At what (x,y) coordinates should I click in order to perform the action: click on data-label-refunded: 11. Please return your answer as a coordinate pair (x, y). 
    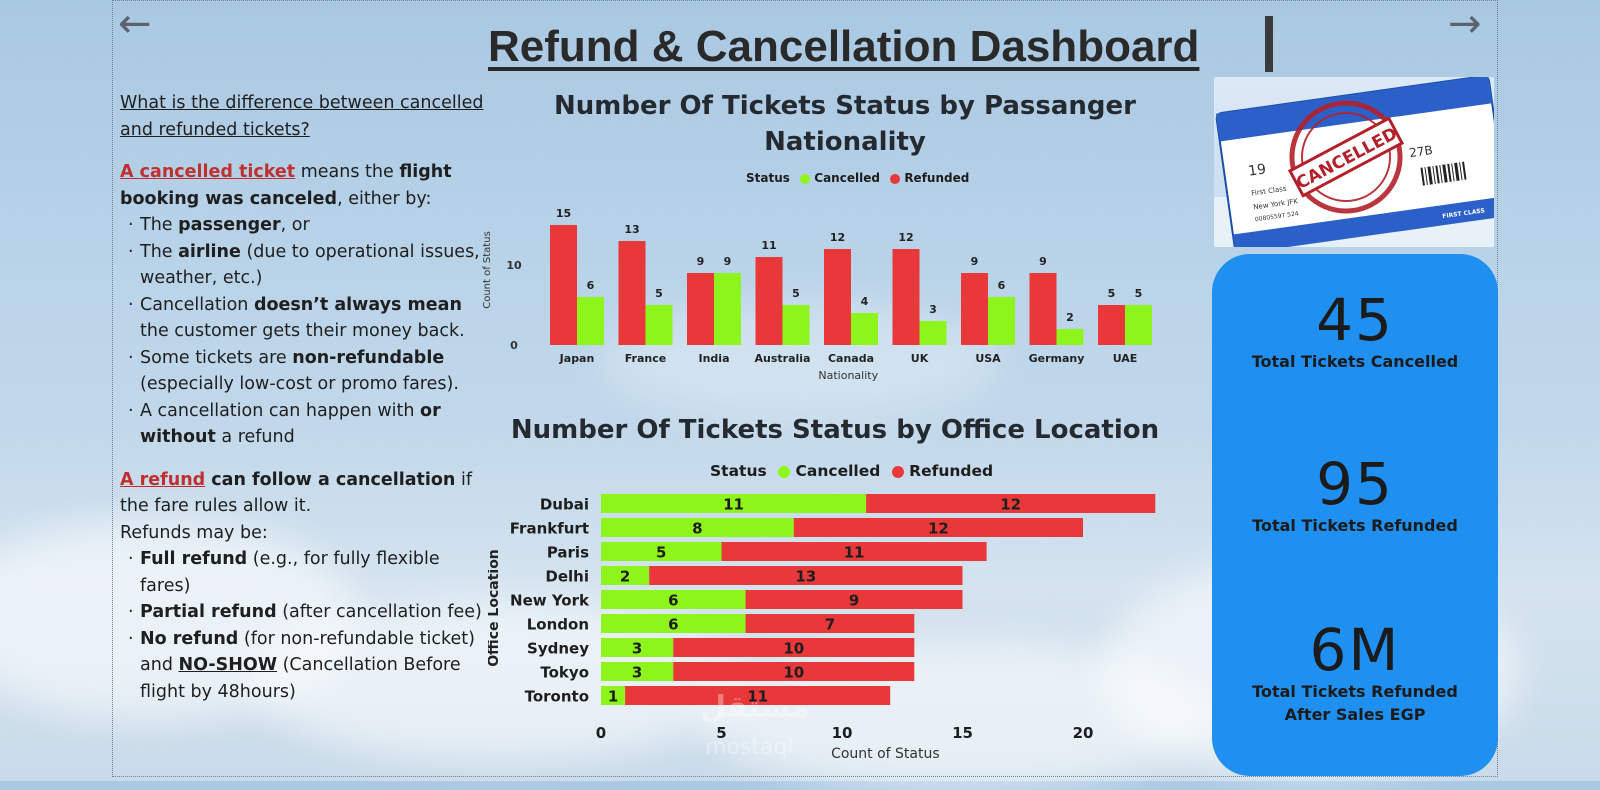
    Looking at the image, I should click on (854, 553).